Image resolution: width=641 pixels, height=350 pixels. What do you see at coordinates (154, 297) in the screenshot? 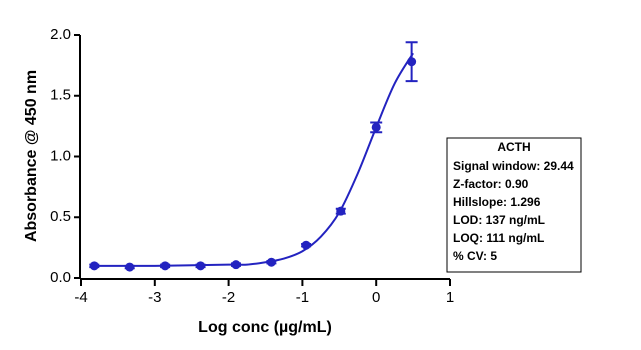
I see `x-tick-label: -3` at bounding box center [154, 297].